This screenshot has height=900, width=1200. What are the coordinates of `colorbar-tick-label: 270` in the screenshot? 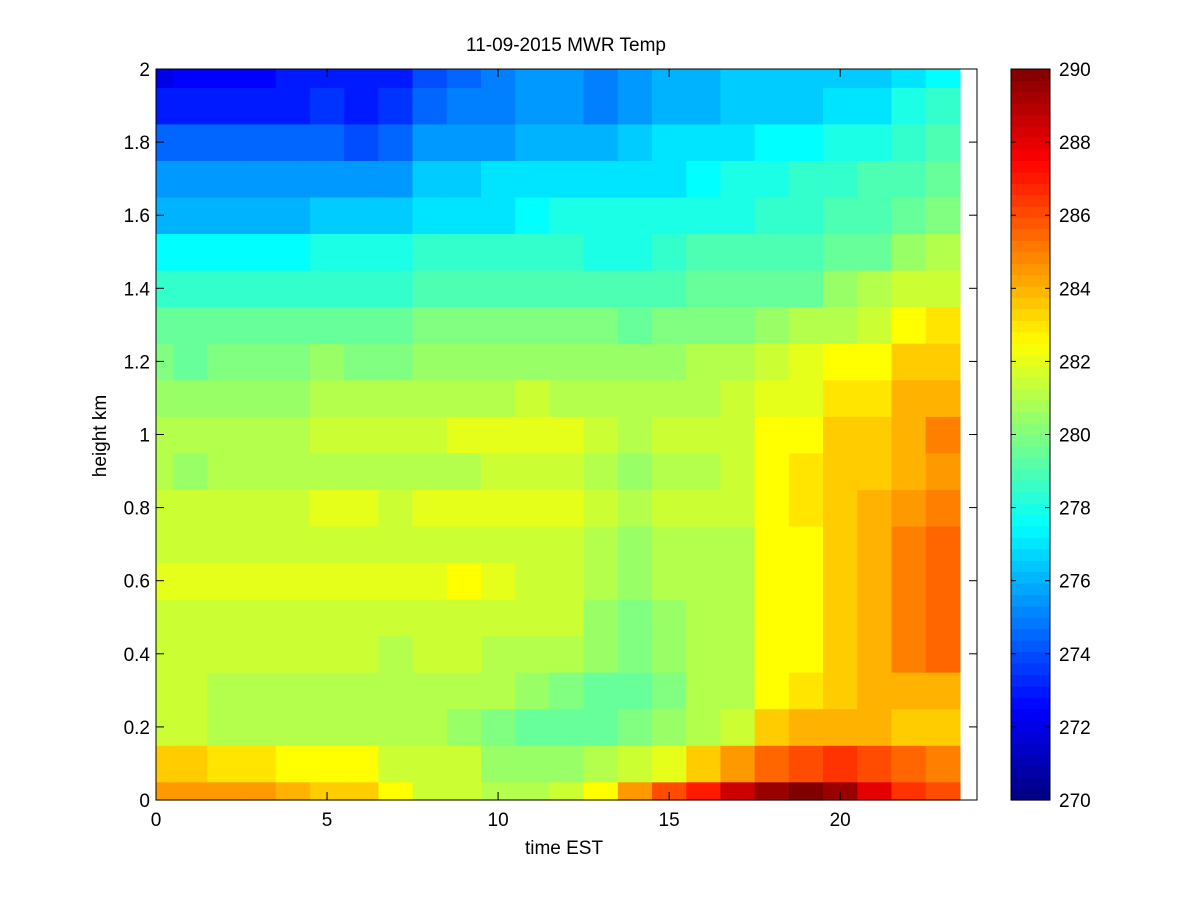 It's located at (1075, 801).